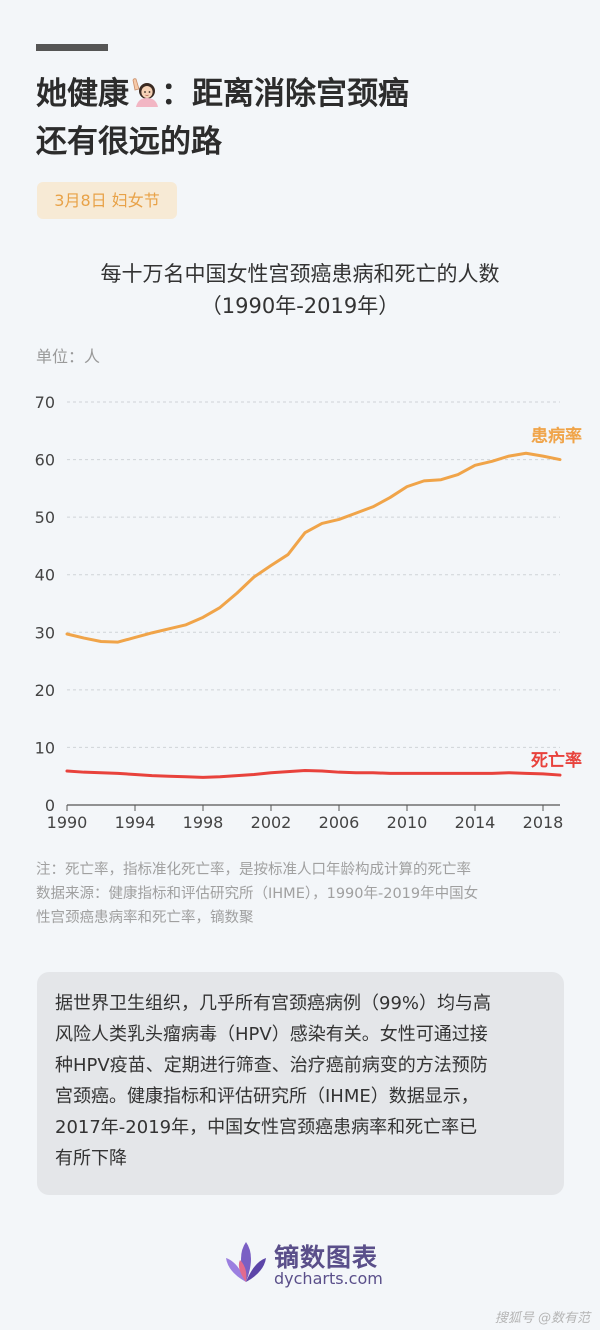 This screenshot has height=1330, width=600. Describe the element at coordinates (273, 1003) in the screenshot. I see `summary-line: 据世界卫生组织，几乎所有宫颈癌病例（99%）均与高` at that location.